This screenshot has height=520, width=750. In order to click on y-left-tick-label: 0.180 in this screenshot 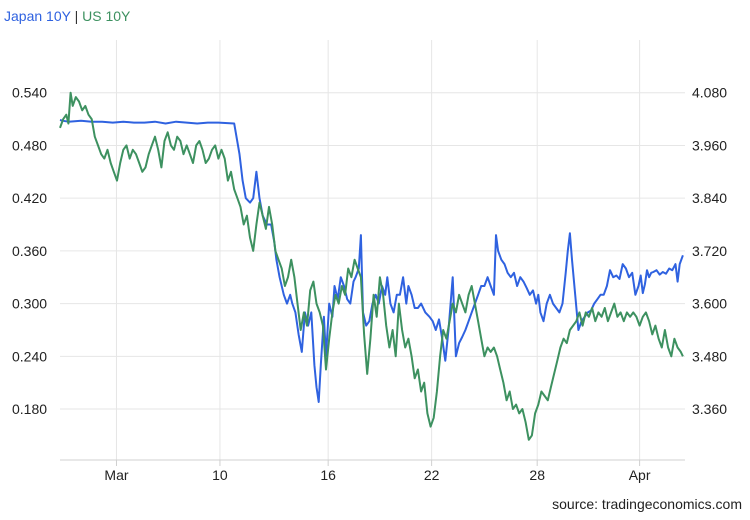, I will do `click(29, 409)`.